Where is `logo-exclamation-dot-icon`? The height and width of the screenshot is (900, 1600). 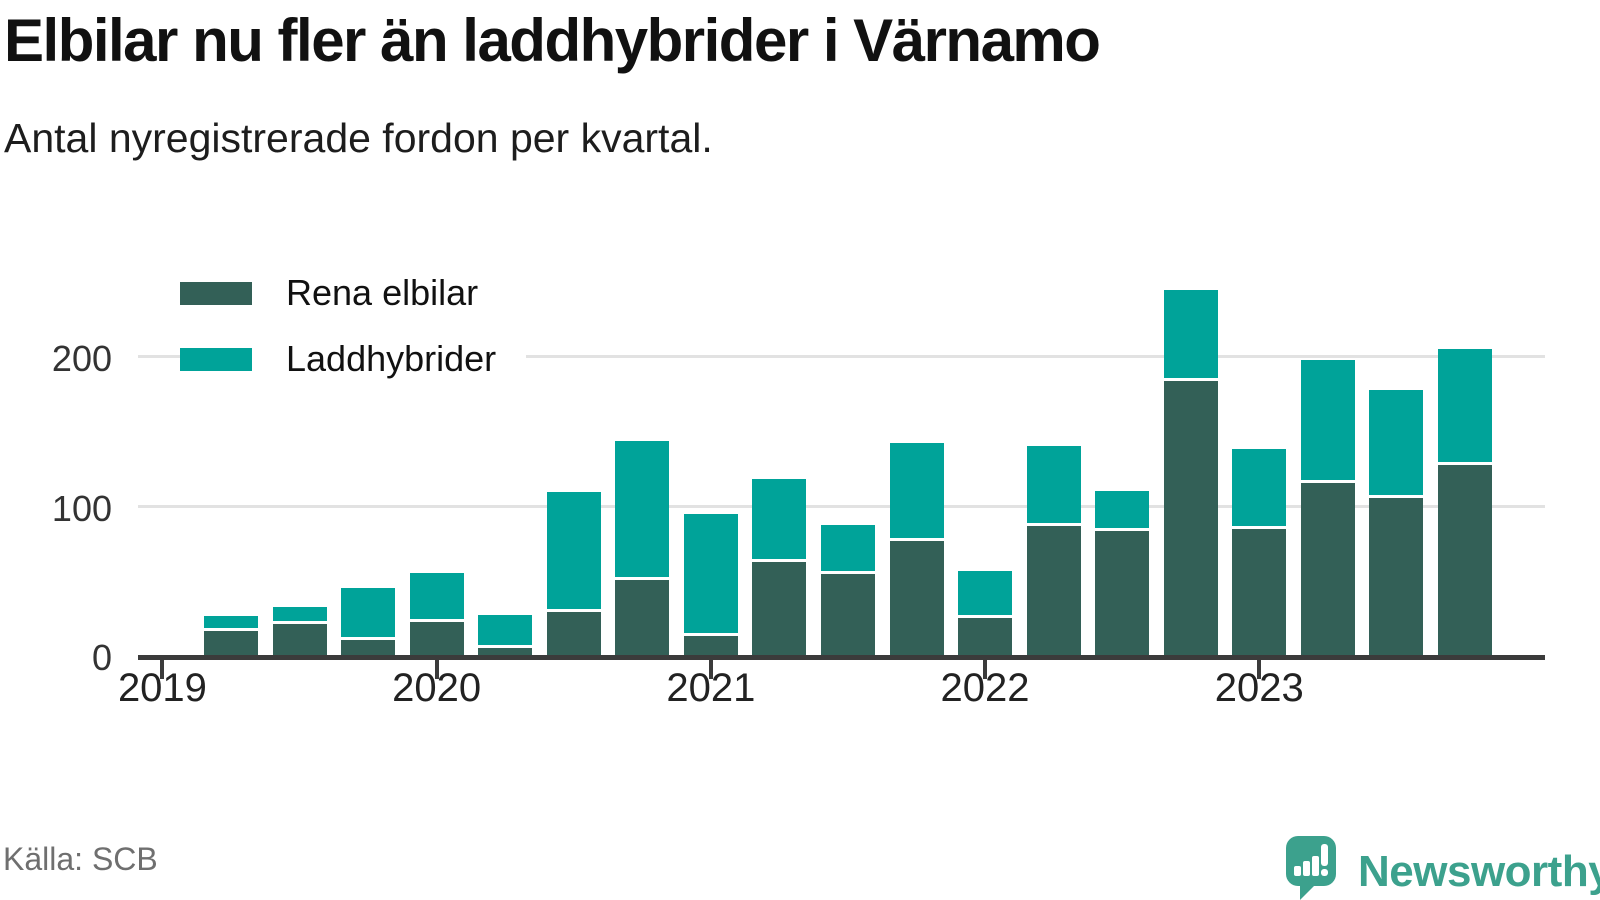 logo-exclamation-dot-icon is located at coordinates (1324, 872).